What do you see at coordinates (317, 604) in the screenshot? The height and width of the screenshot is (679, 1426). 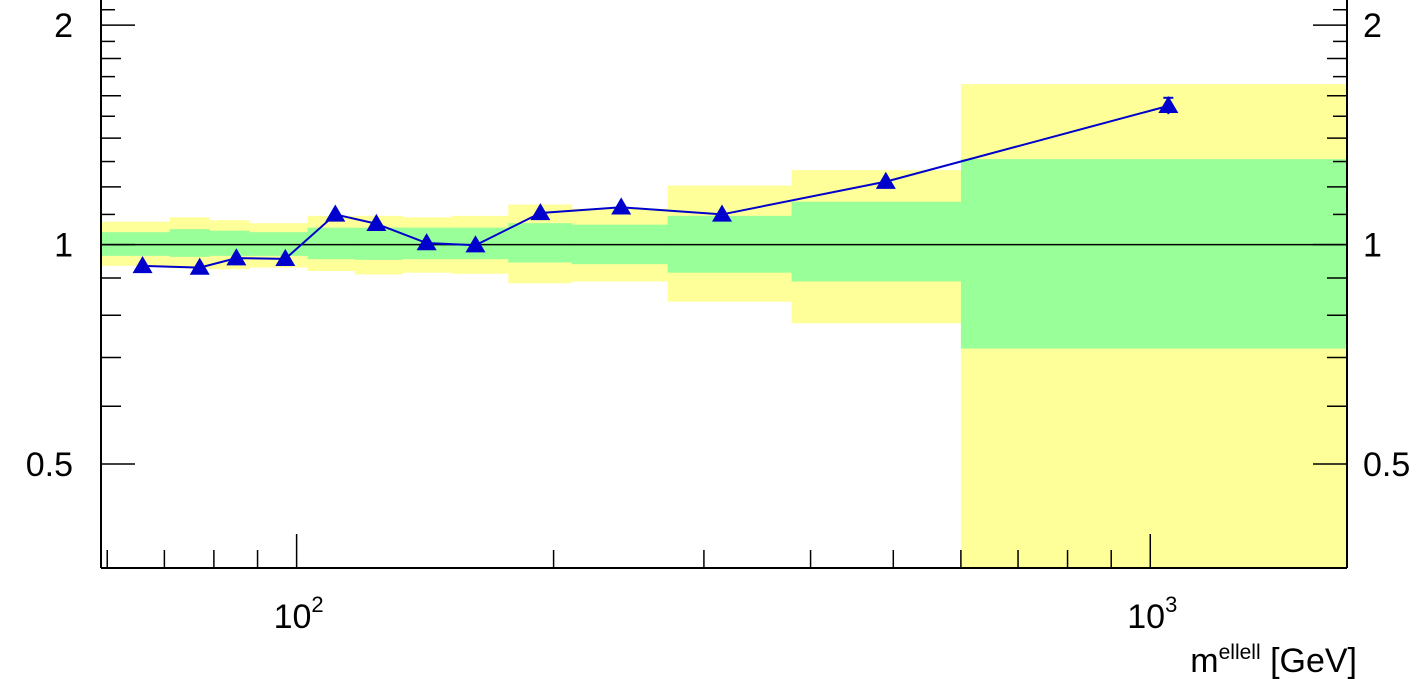 I see `x-tick-label-exponent: 2` at bounding box center [317, 604].